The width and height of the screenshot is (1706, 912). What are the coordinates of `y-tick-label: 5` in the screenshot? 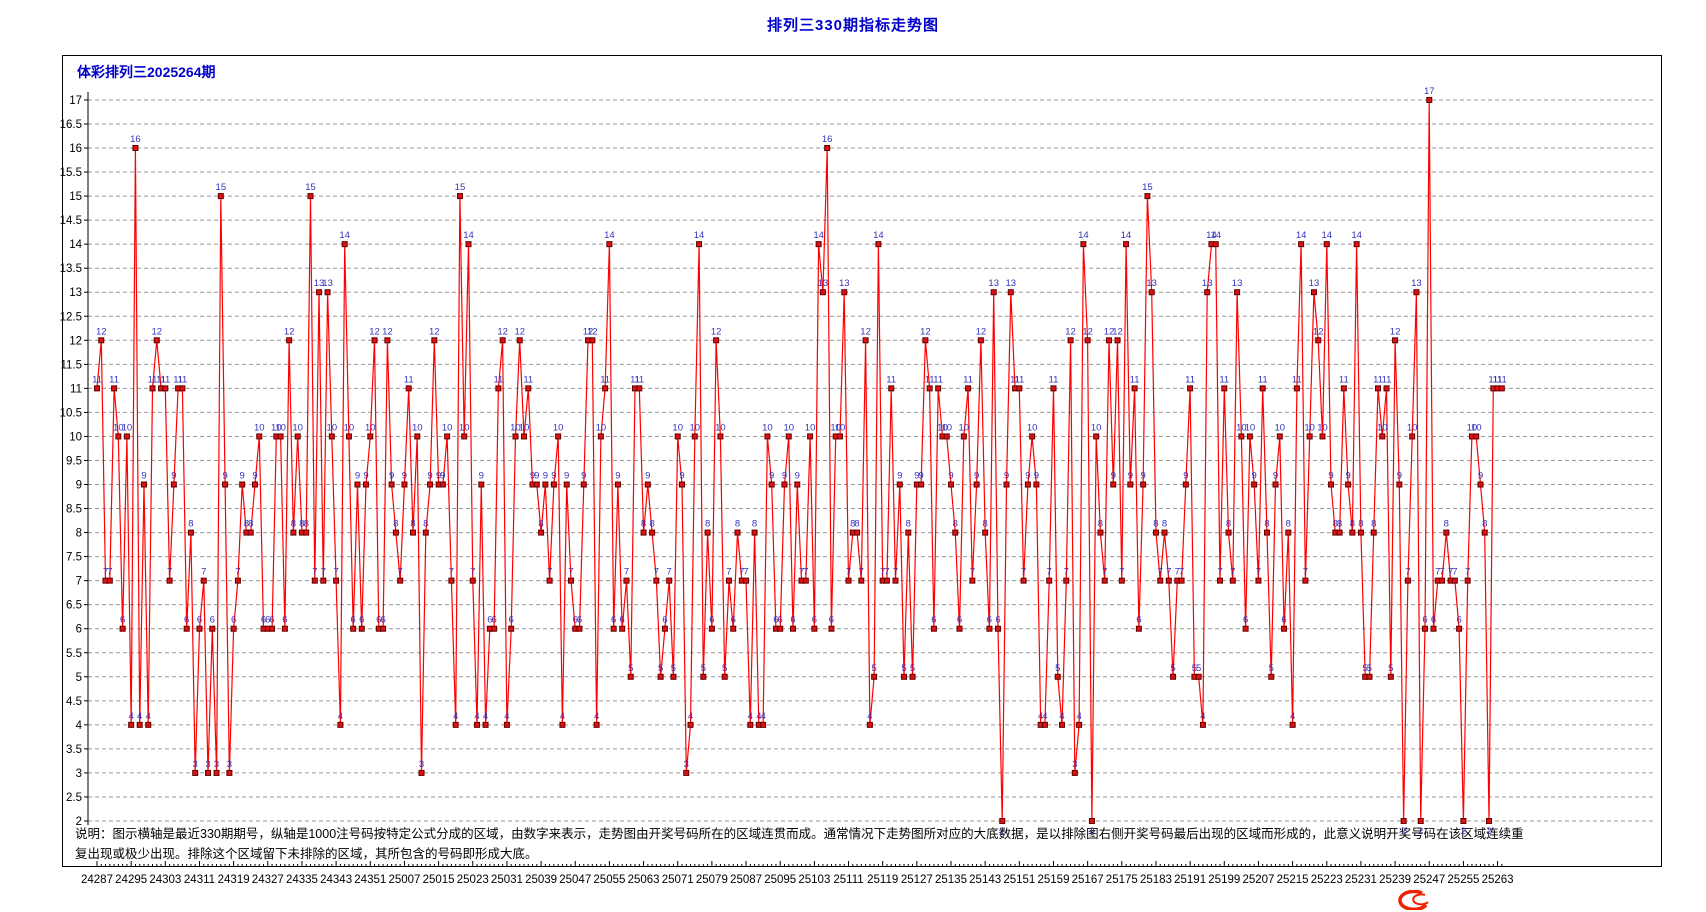 It's located at (79, 678).